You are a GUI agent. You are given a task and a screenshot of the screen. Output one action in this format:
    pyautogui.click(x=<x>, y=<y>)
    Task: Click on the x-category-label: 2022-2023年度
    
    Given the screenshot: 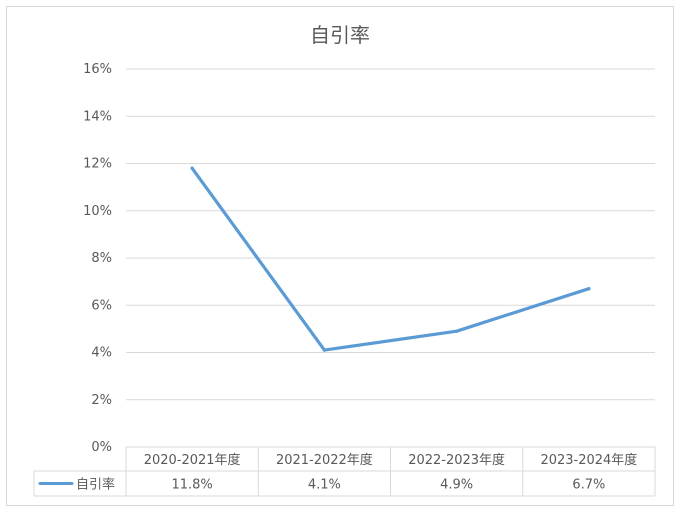 What is the action you would take?
    pyautogui.click(x=456, y=460)
    